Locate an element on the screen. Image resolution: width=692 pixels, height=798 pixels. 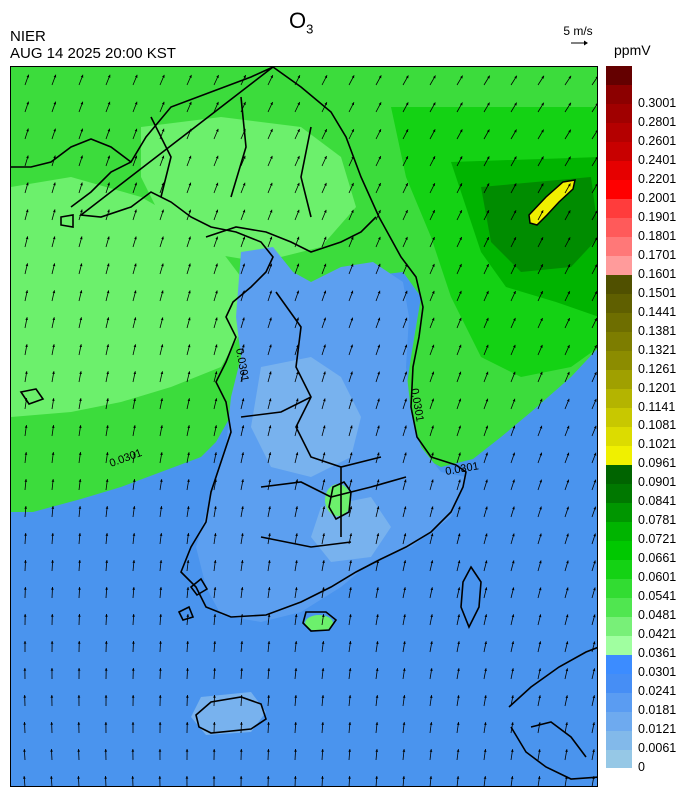
legend-label: 0.1381 is located at coordinates (657, 330).